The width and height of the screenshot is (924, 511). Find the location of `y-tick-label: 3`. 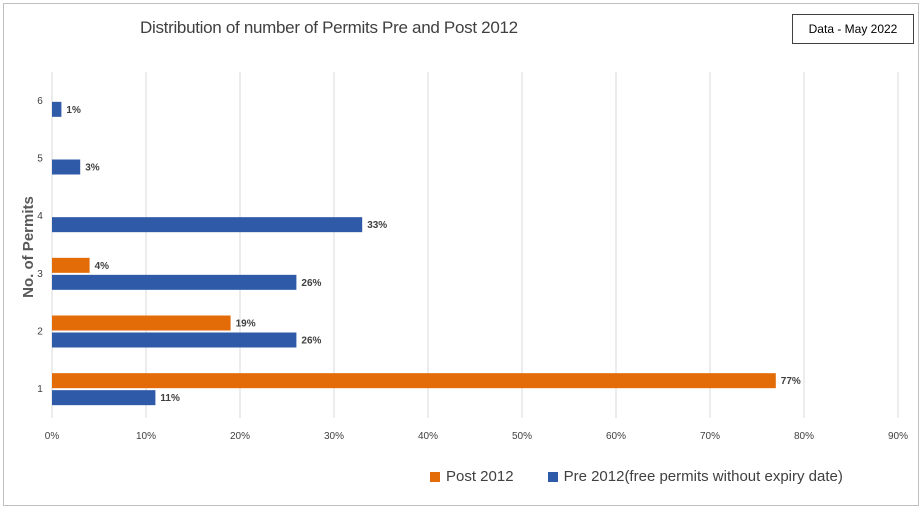

y-tick-label: 3 is located at coordinates (40, 274).